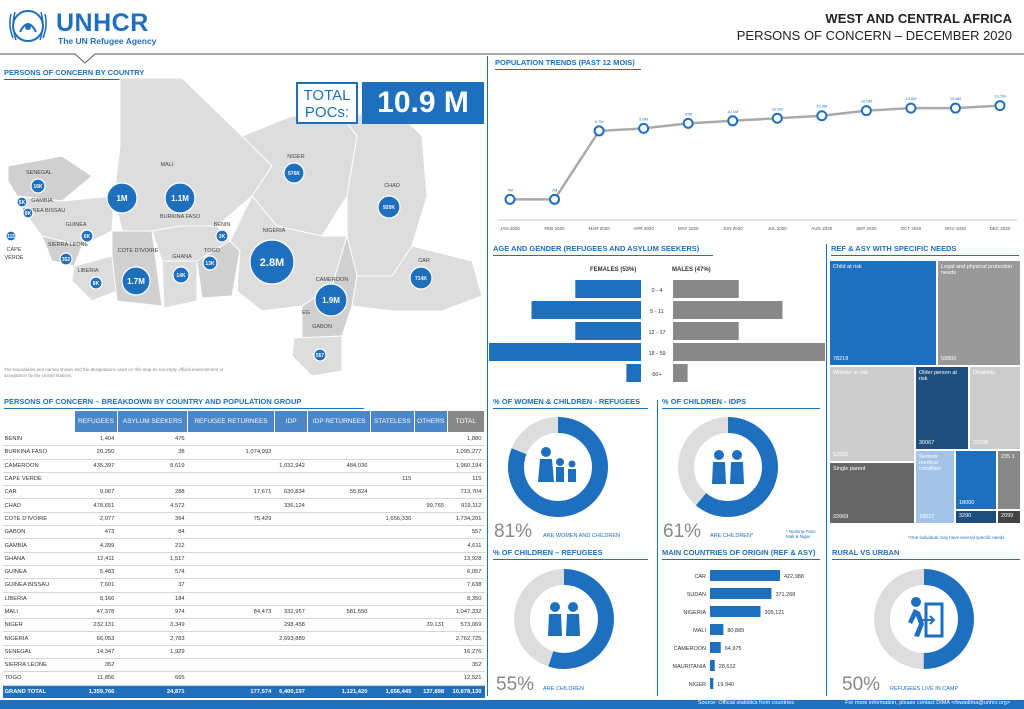  Describe the element at coordinates (96, 492) in the screenshot. I see `row-cell: 9,067` at that location.